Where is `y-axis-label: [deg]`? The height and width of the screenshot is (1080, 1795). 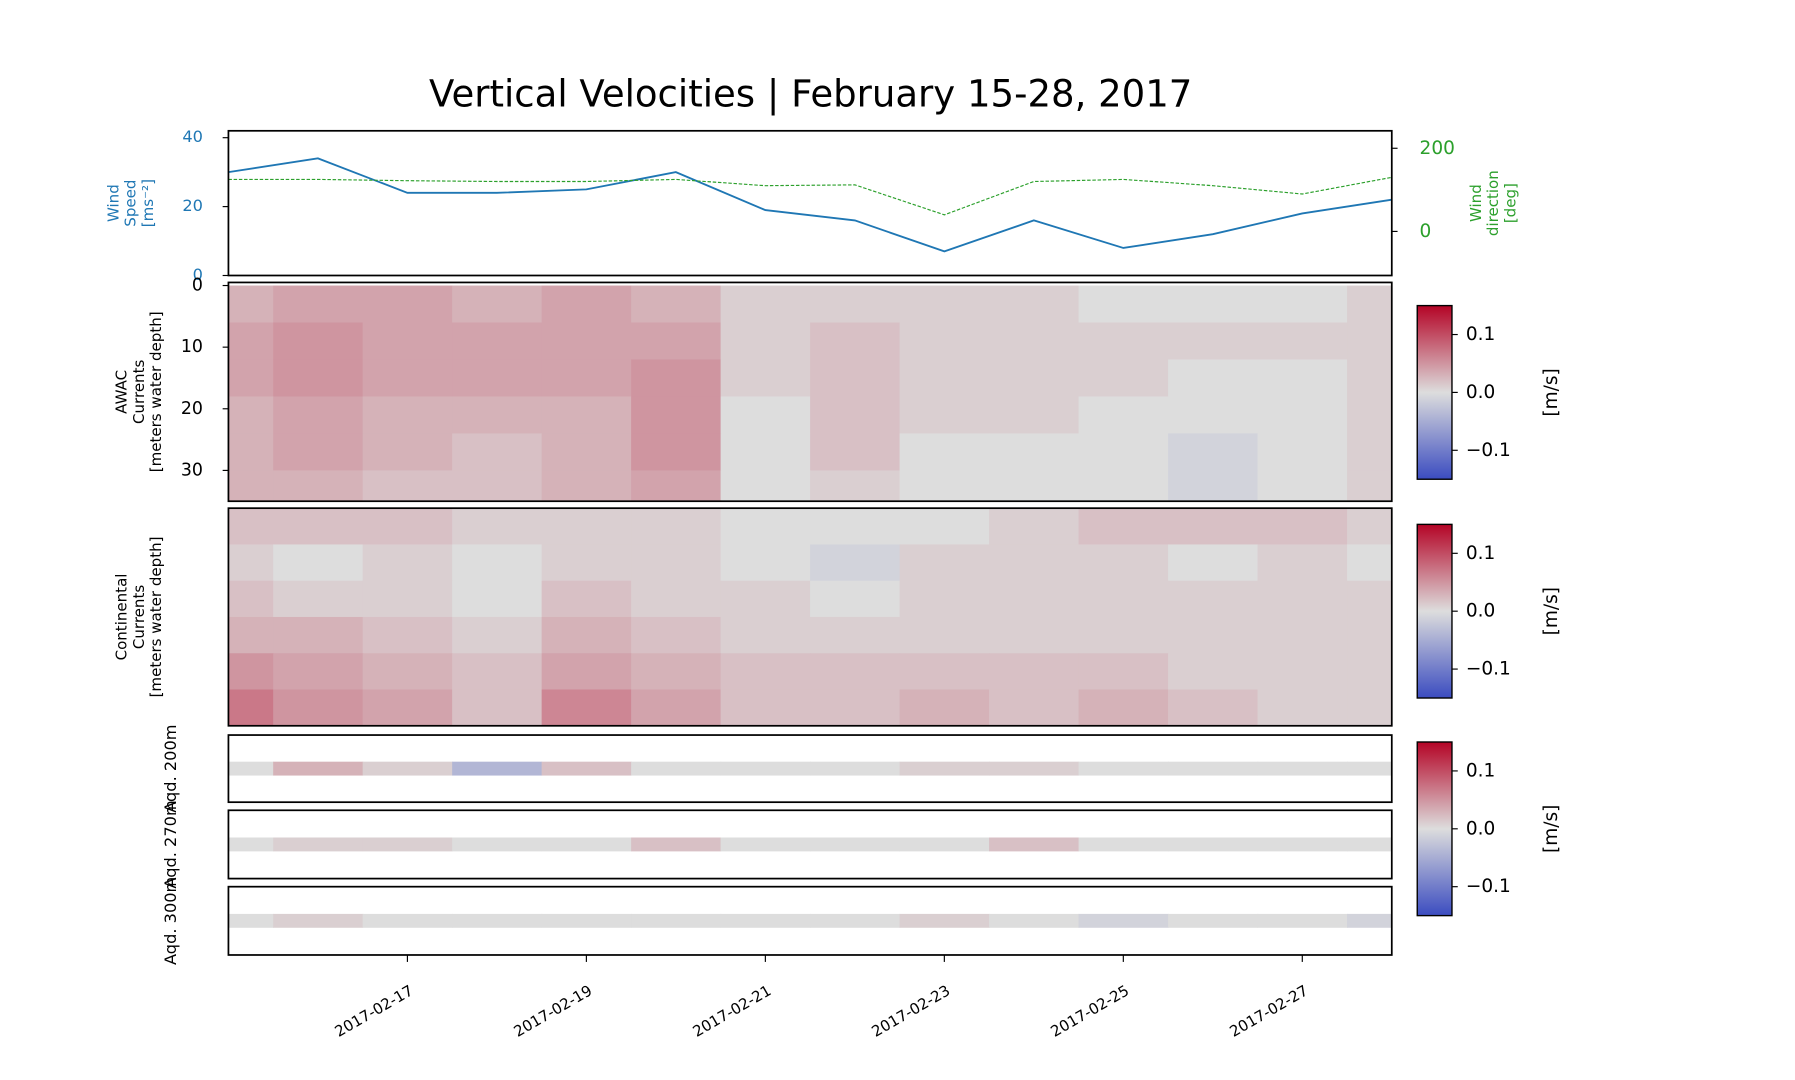
y-axis-label: [deg] is located at coordinates (1511, 203).